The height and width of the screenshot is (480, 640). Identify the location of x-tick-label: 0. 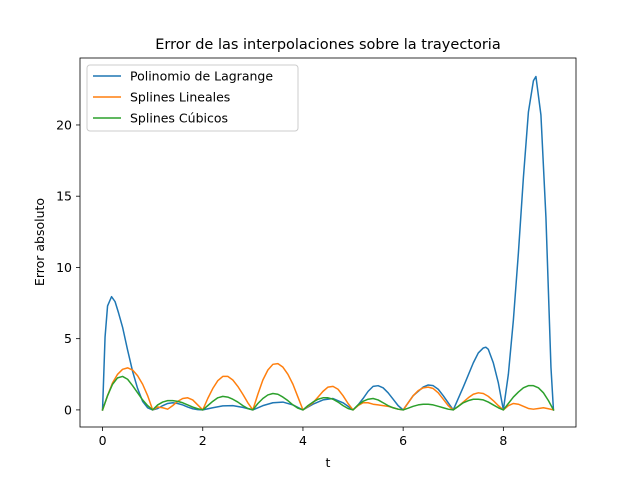
(103, 440).